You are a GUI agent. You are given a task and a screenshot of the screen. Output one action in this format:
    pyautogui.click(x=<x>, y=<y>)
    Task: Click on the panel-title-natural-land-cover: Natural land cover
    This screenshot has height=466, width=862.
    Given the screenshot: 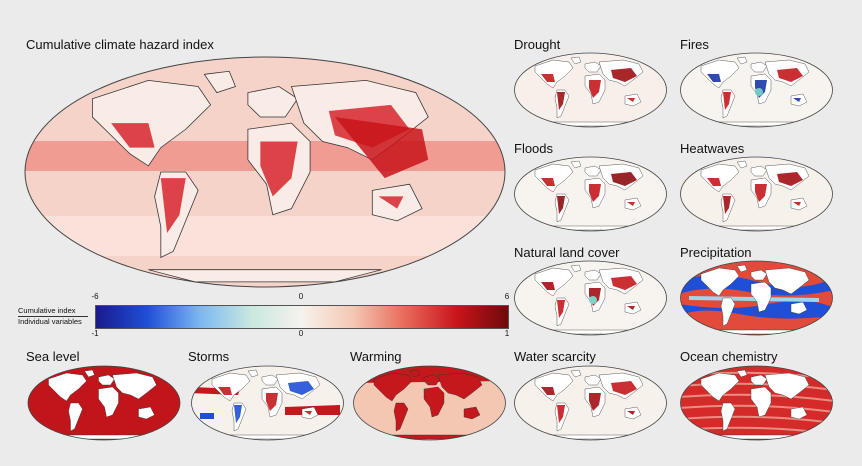 What is the action you would take?
    pyautogui.click(x=567, y=252)
    